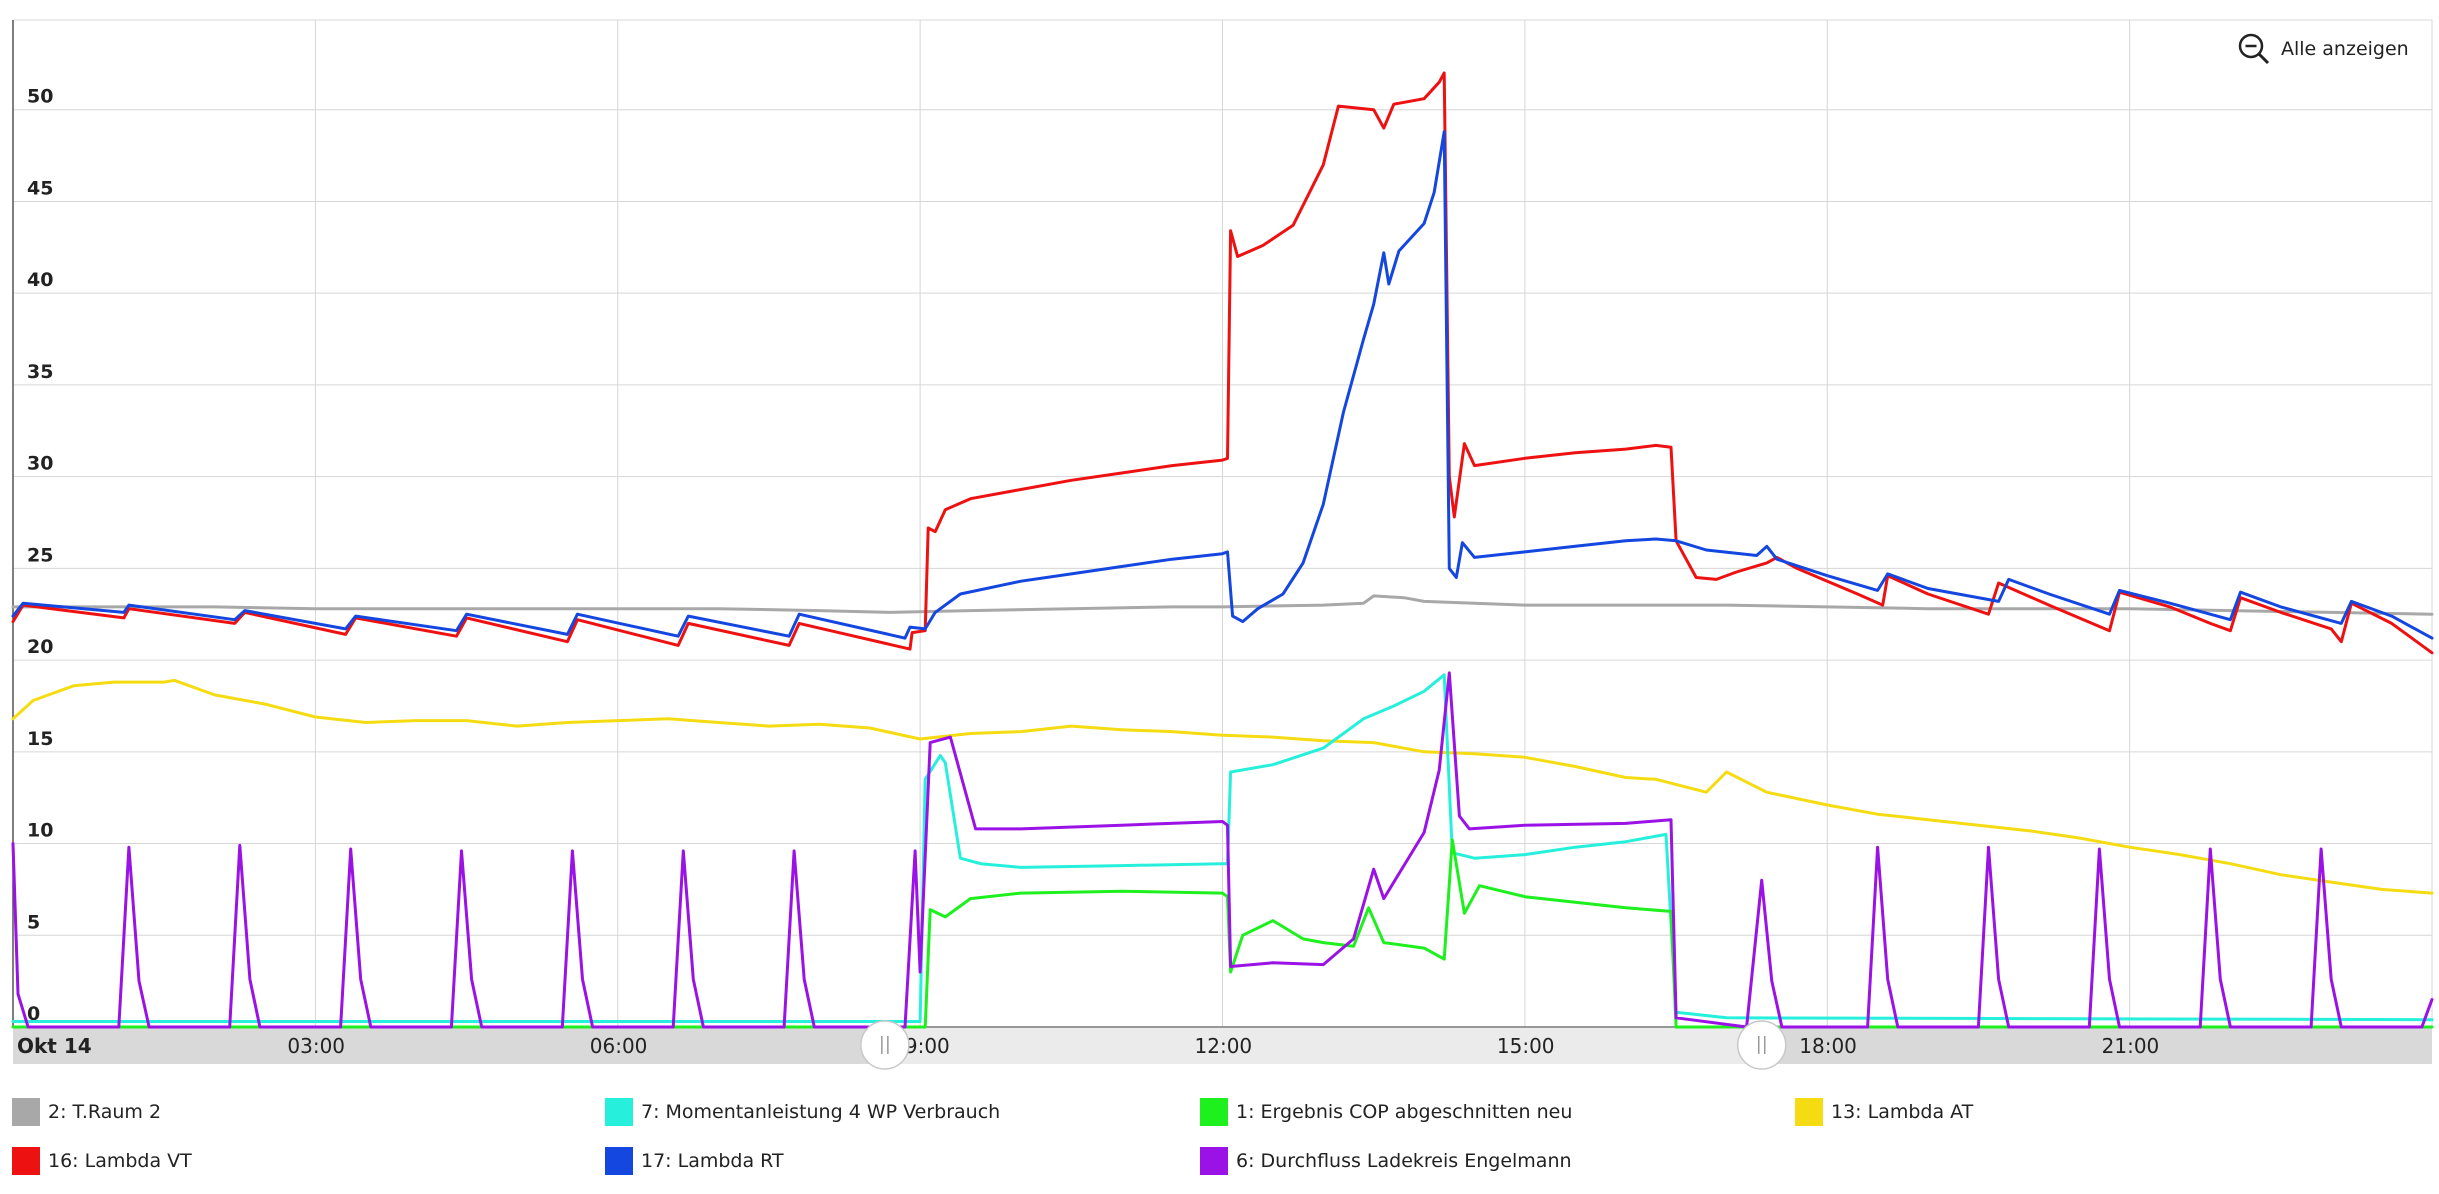 The width and height of the screenshot is (2439, 1194). Describe the element at coordinates (40, 97) in the screenshot. I see `y-tick-label: 50` at that location.